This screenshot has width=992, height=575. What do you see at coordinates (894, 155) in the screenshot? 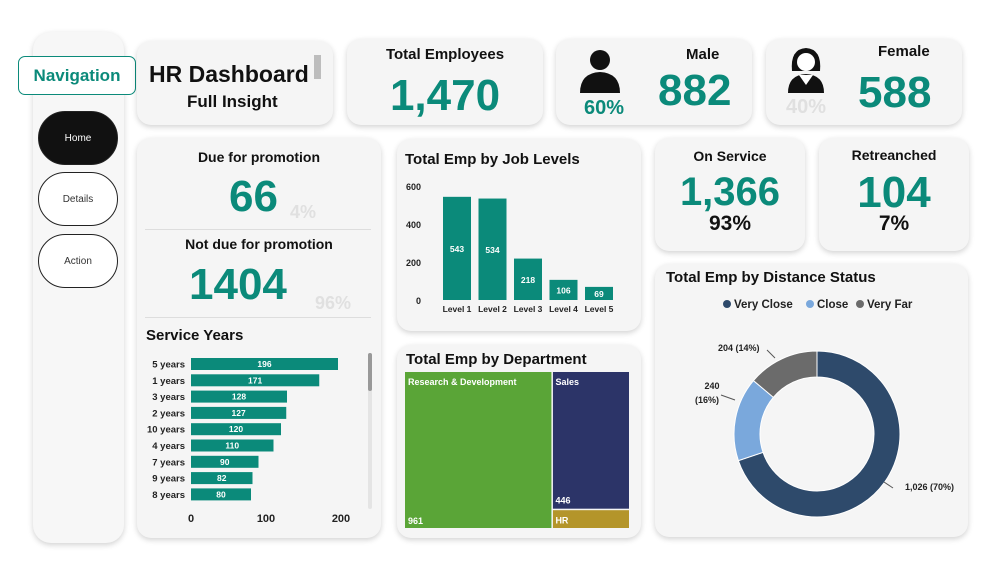
I see `retrenched-label: Retreanched` at bounding box center [894, 155].